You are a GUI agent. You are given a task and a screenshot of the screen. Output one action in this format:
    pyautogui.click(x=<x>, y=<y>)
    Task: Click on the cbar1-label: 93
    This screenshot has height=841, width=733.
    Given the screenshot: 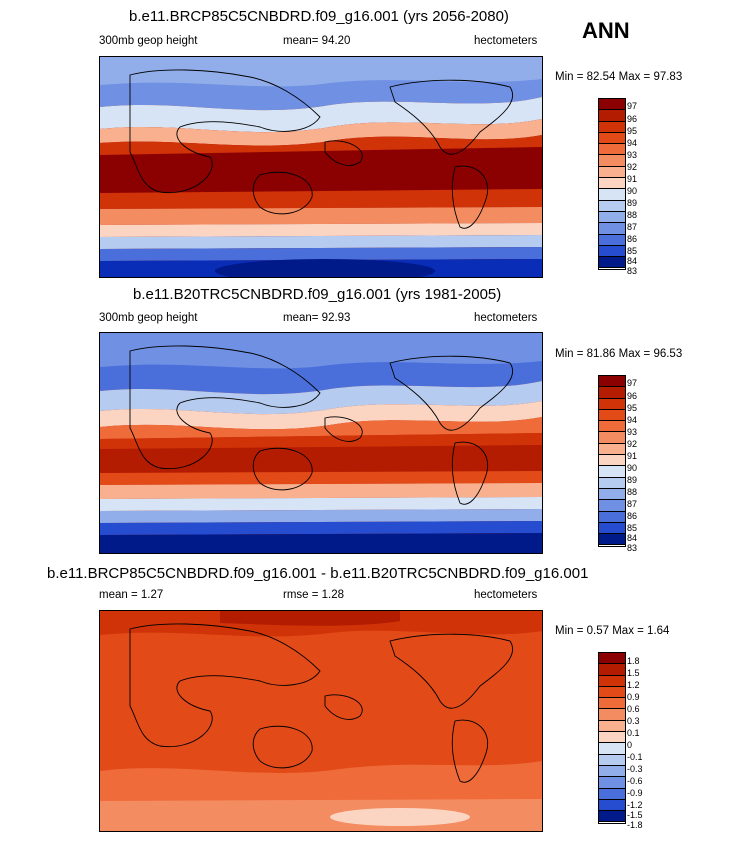 What is the action you would take?
    pyautogui.click(x=632, y=155)
    